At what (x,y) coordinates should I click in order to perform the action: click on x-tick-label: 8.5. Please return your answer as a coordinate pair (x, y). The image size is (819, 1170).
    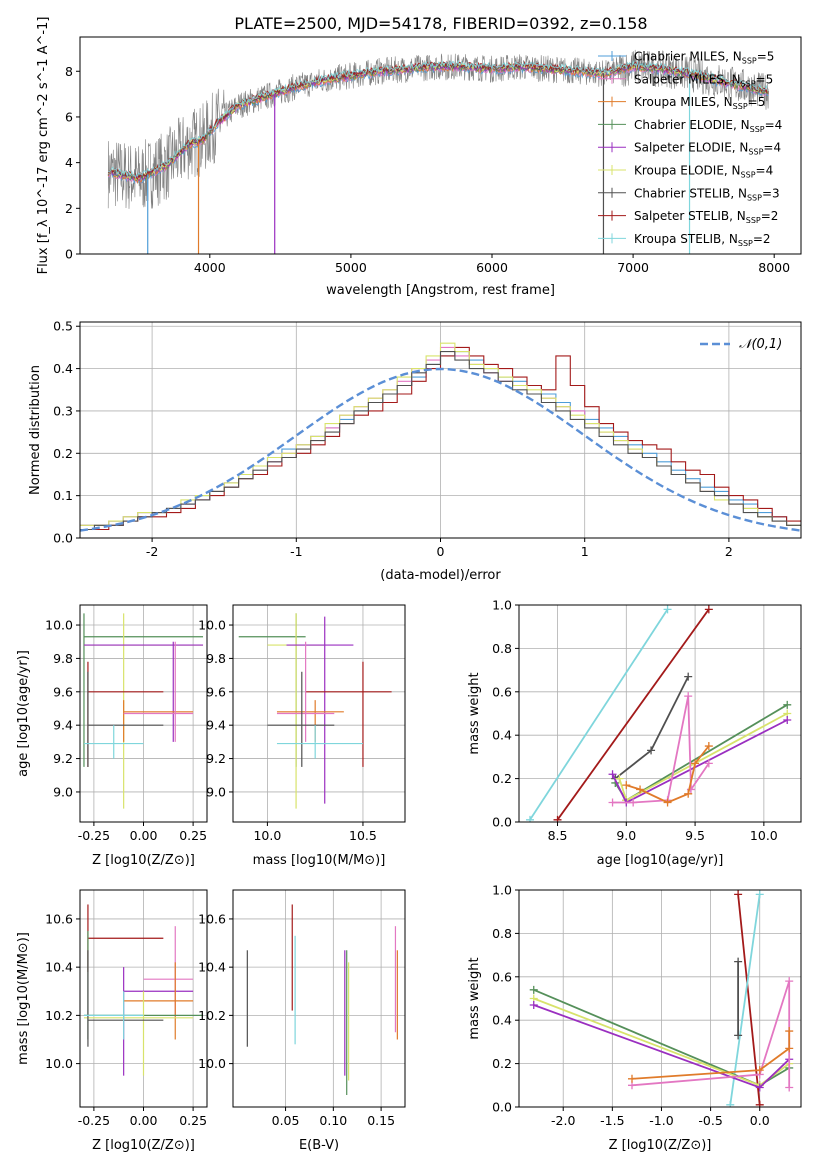
    Looking at the image, I should click on (558, 835).